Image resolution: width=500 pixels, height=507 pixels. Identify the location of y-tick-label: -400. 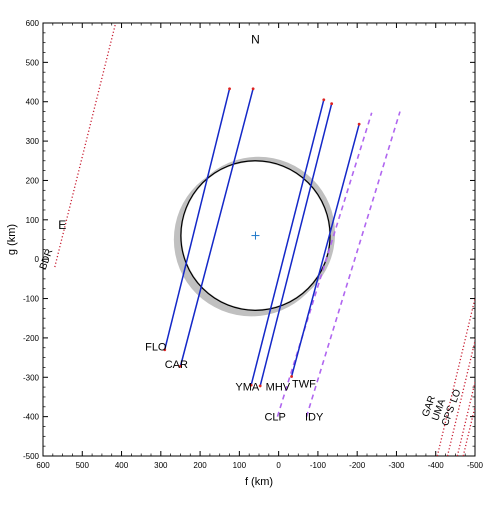
(31, 417).